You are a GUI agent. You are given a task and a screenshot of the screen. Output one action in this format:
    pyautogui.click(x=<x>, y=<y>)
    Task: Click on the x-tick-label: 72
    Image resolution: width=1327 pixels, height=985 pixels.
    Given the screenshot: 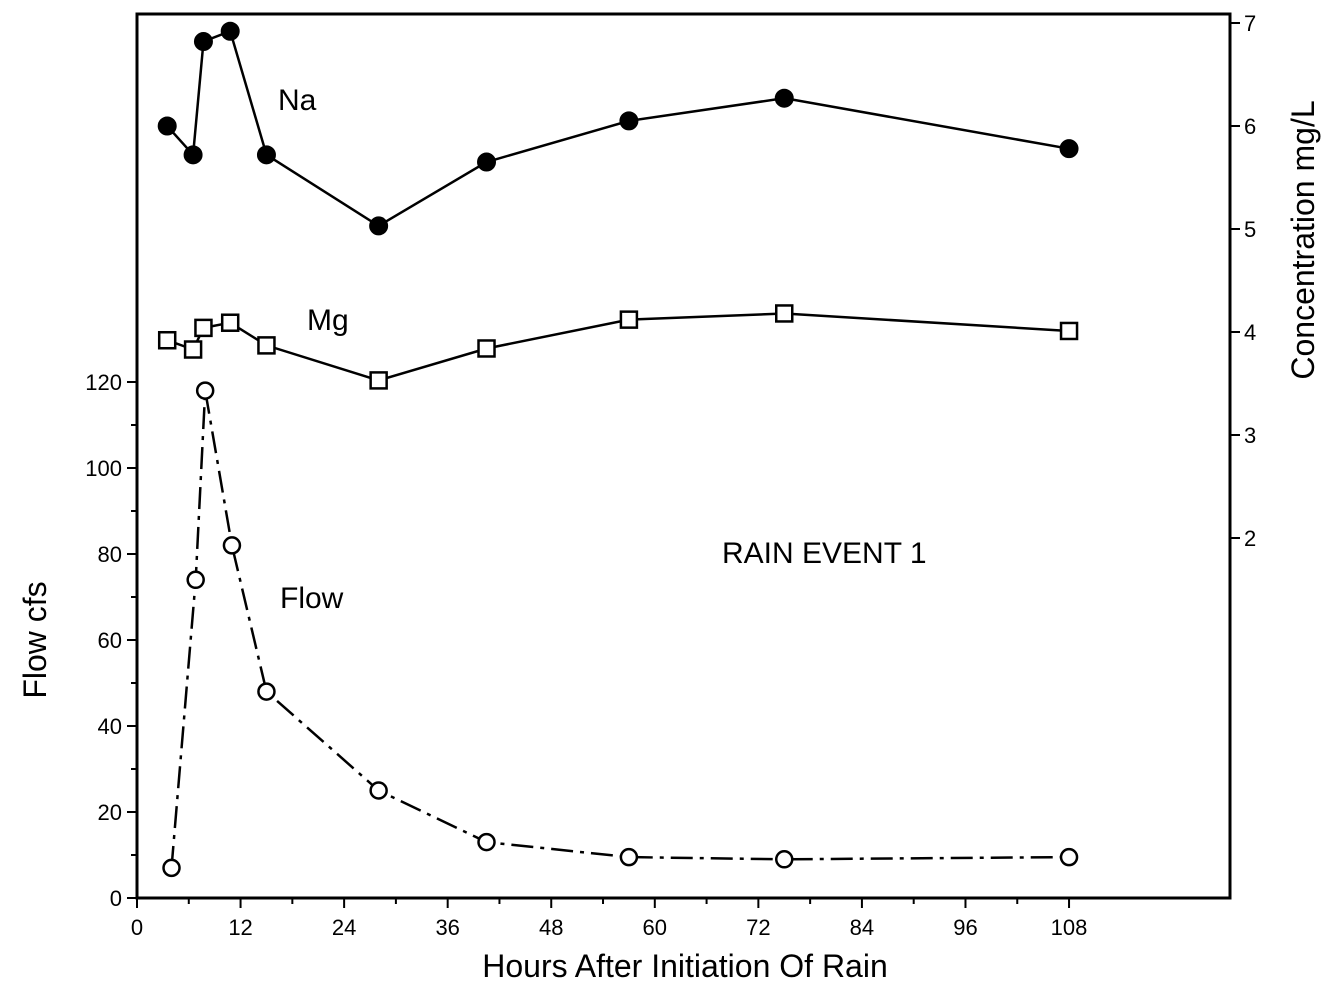 What is the action you would take?
    pyautogui.click(x=758, y=927)
    